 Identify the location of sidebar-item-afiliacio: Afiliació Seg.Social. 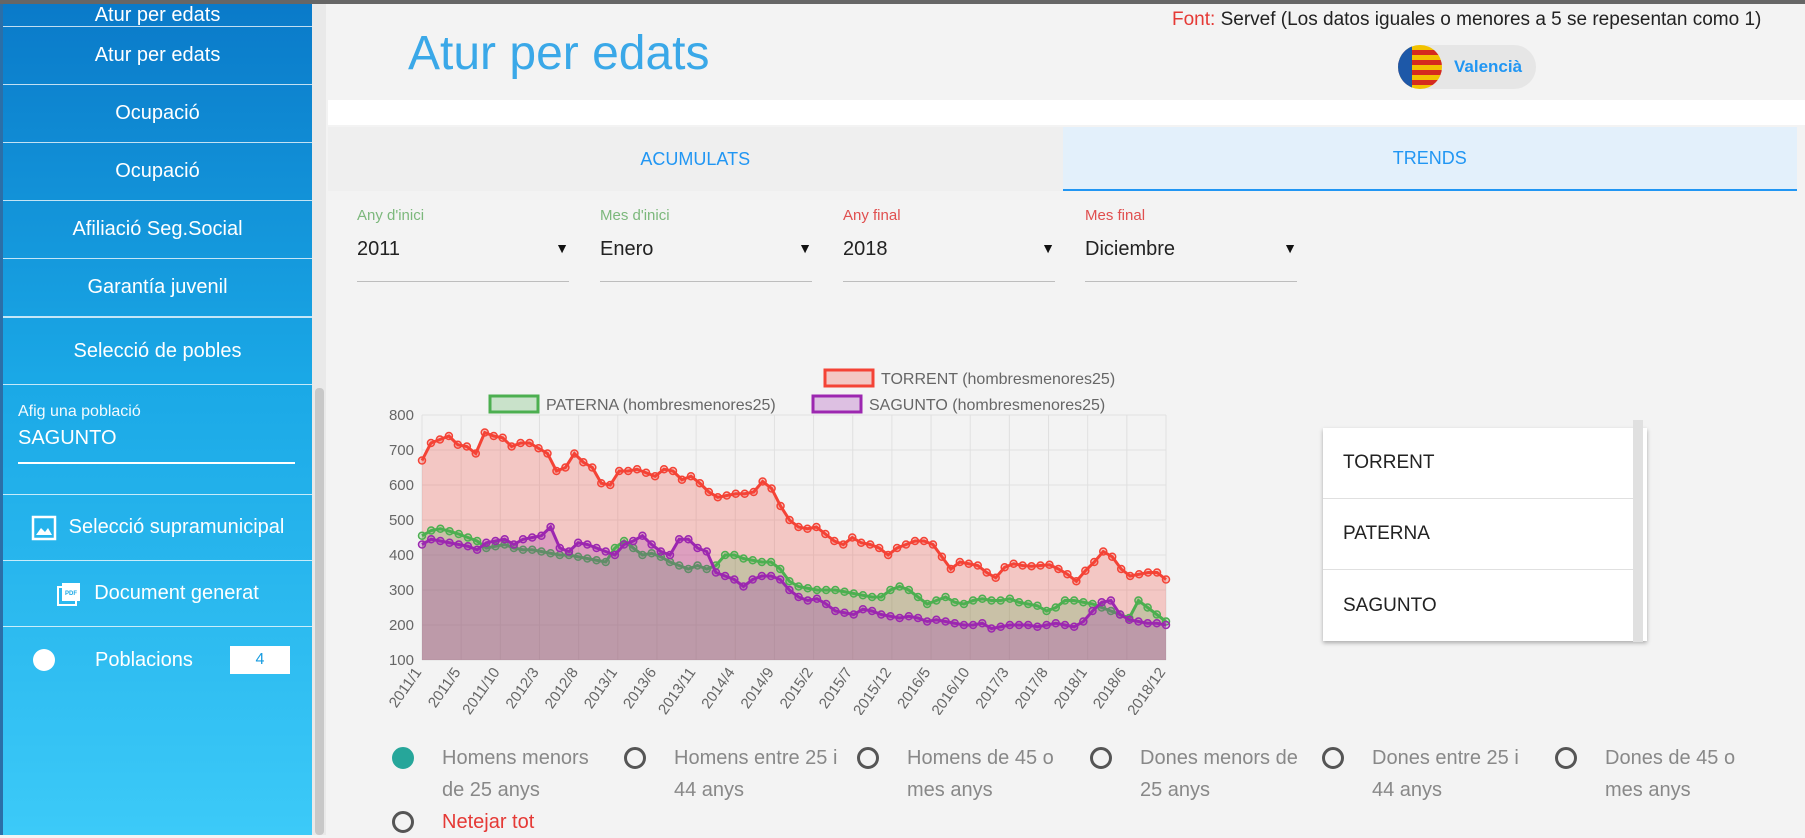
(157, 230).